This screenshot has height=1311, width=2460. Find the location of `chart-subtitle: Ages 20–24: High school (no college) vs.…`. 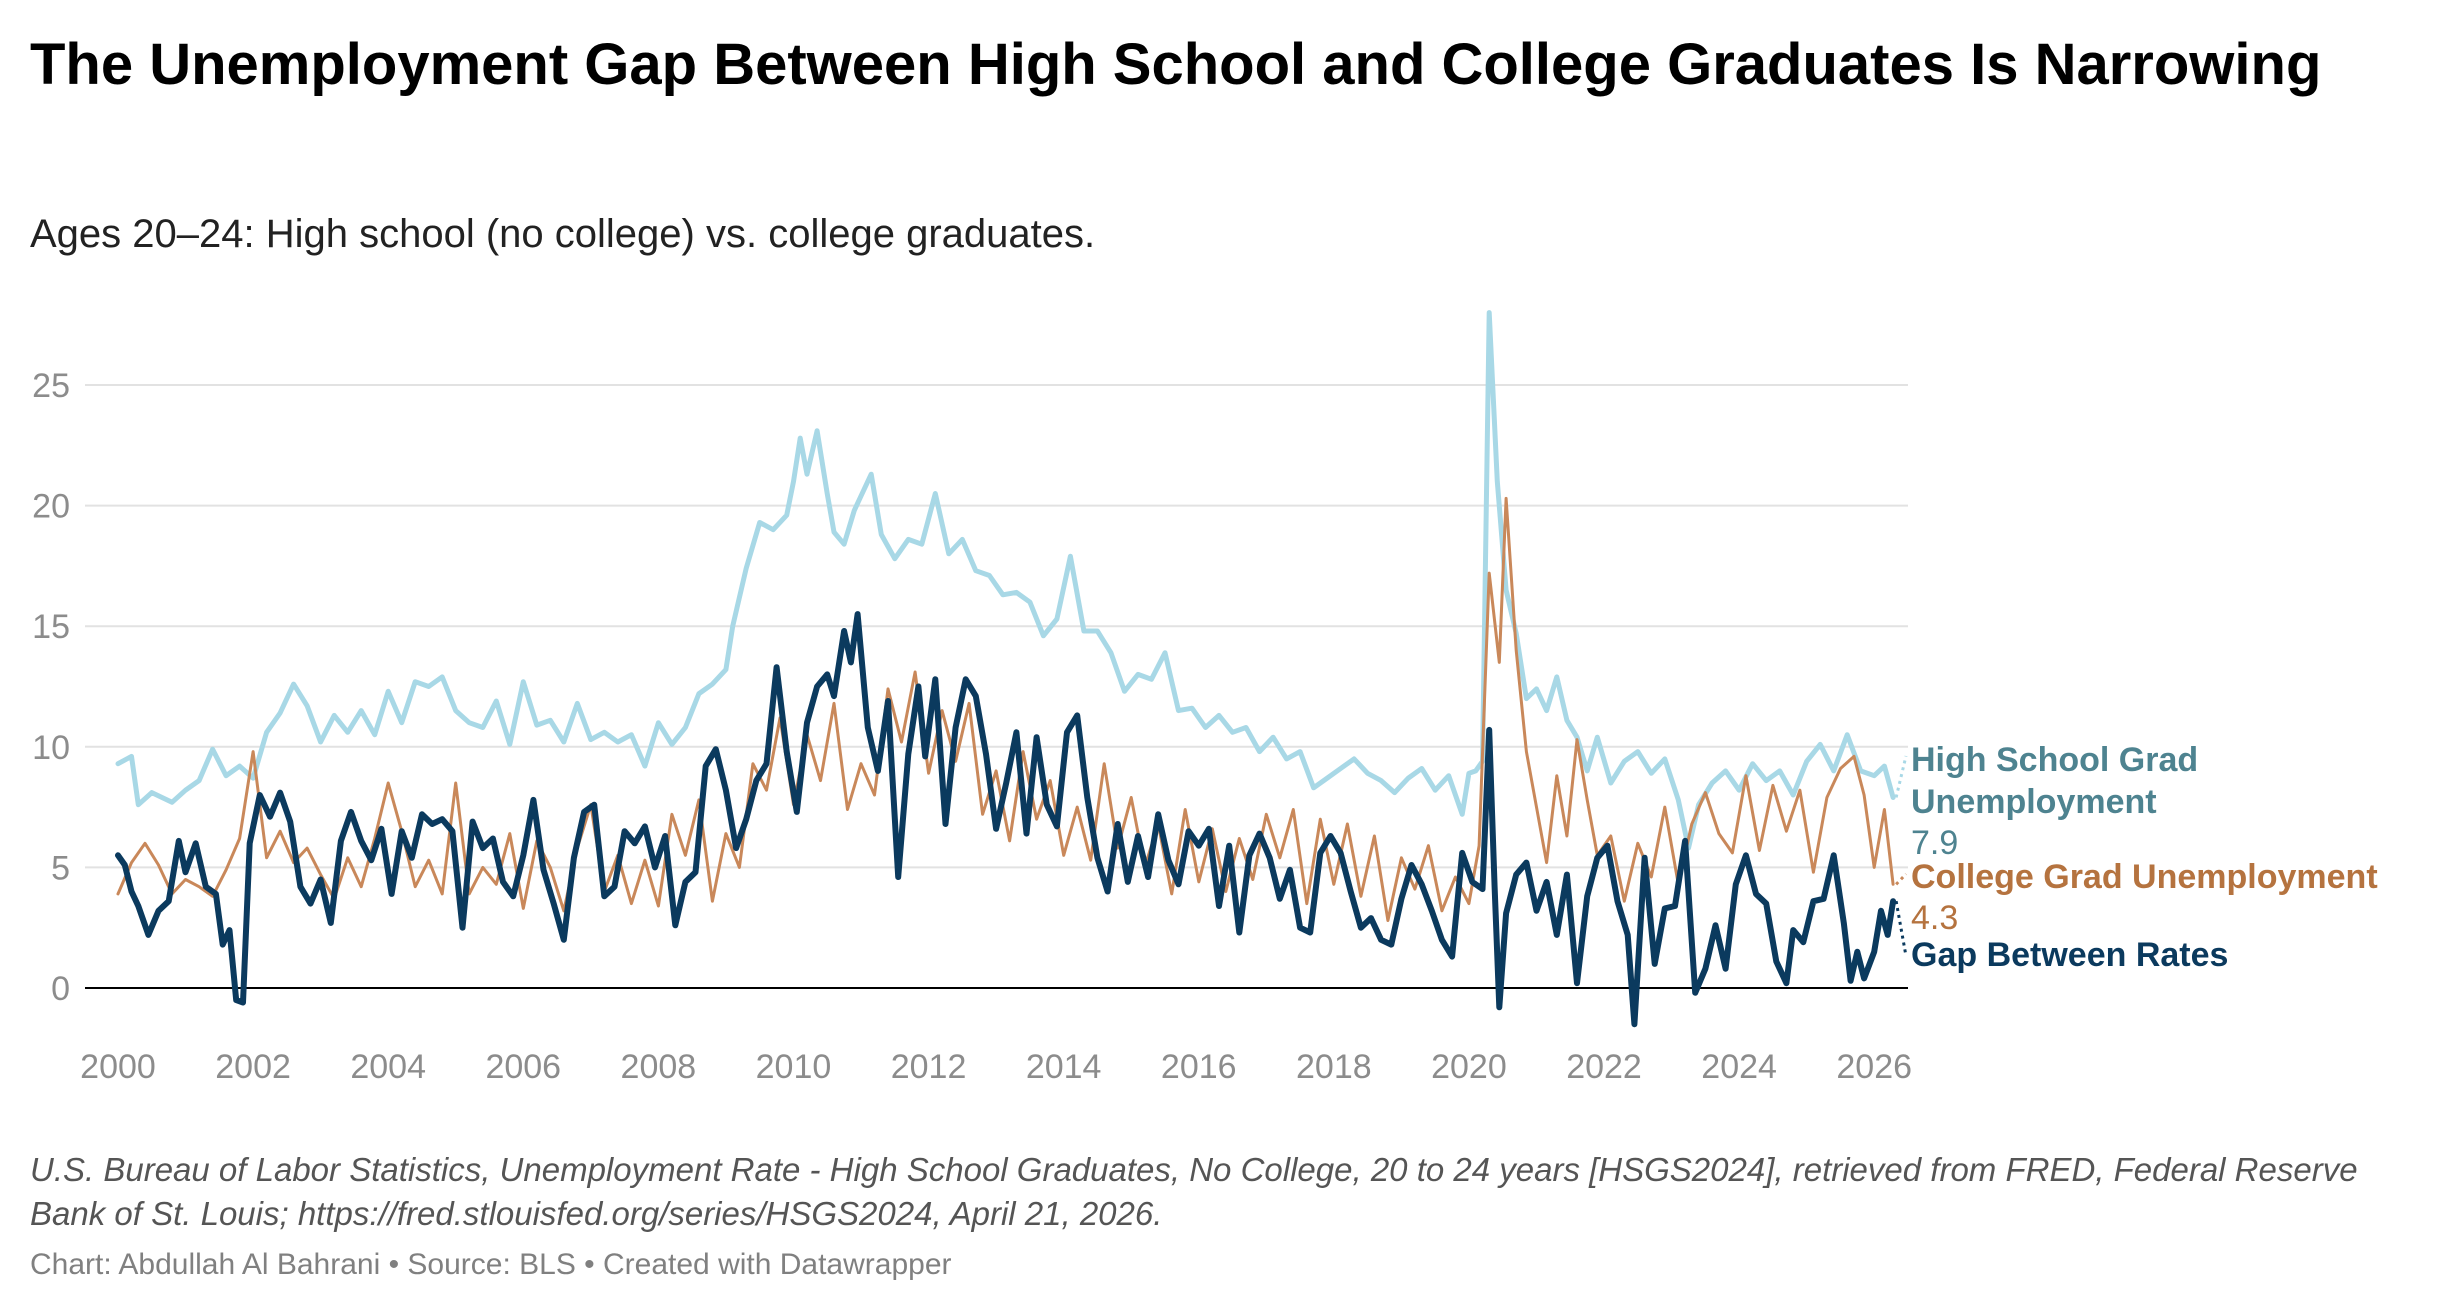

chart-subtitle: Ages 20–24: High school (no college) vs.… is located at coordinates (563, 234).